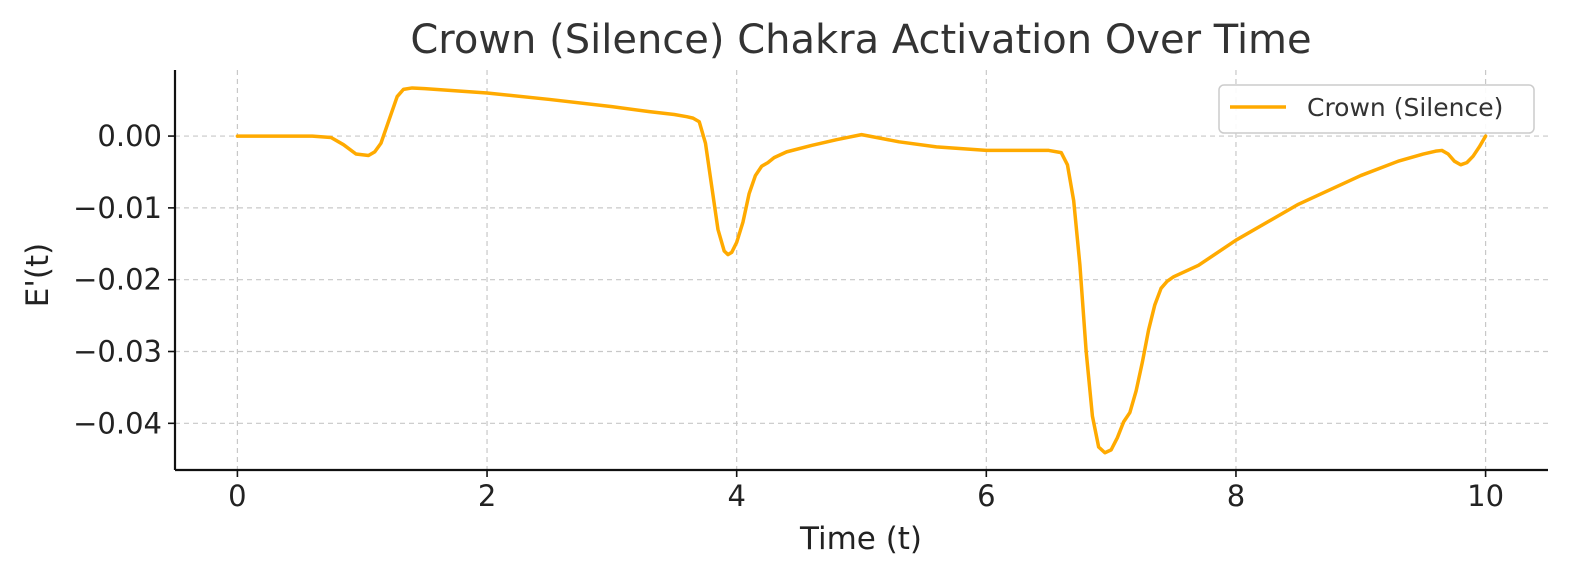 Image resolution: width=1580 pixels, height=580 pixels. What do you see at coordinates (129, 136) in the screenshot?
I see `y-tick-label: 0.00` at bounding box center [129, 136].